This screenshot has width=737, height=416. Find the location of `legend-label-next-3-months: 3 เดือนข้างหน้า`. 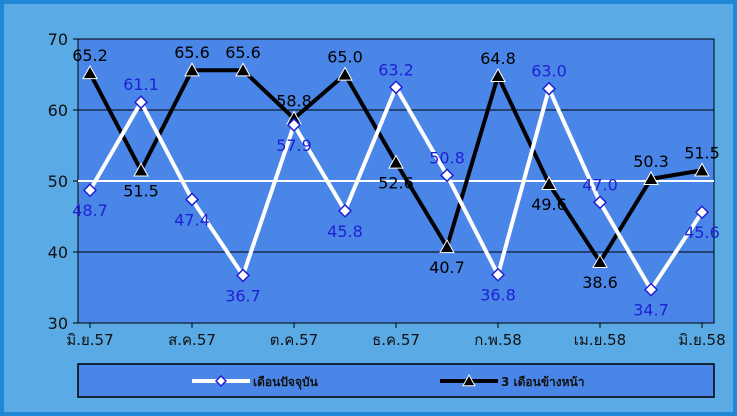

legend-label-next-3-months: 3 เดือนข้างหน้า is located at coordinates (542, 382).